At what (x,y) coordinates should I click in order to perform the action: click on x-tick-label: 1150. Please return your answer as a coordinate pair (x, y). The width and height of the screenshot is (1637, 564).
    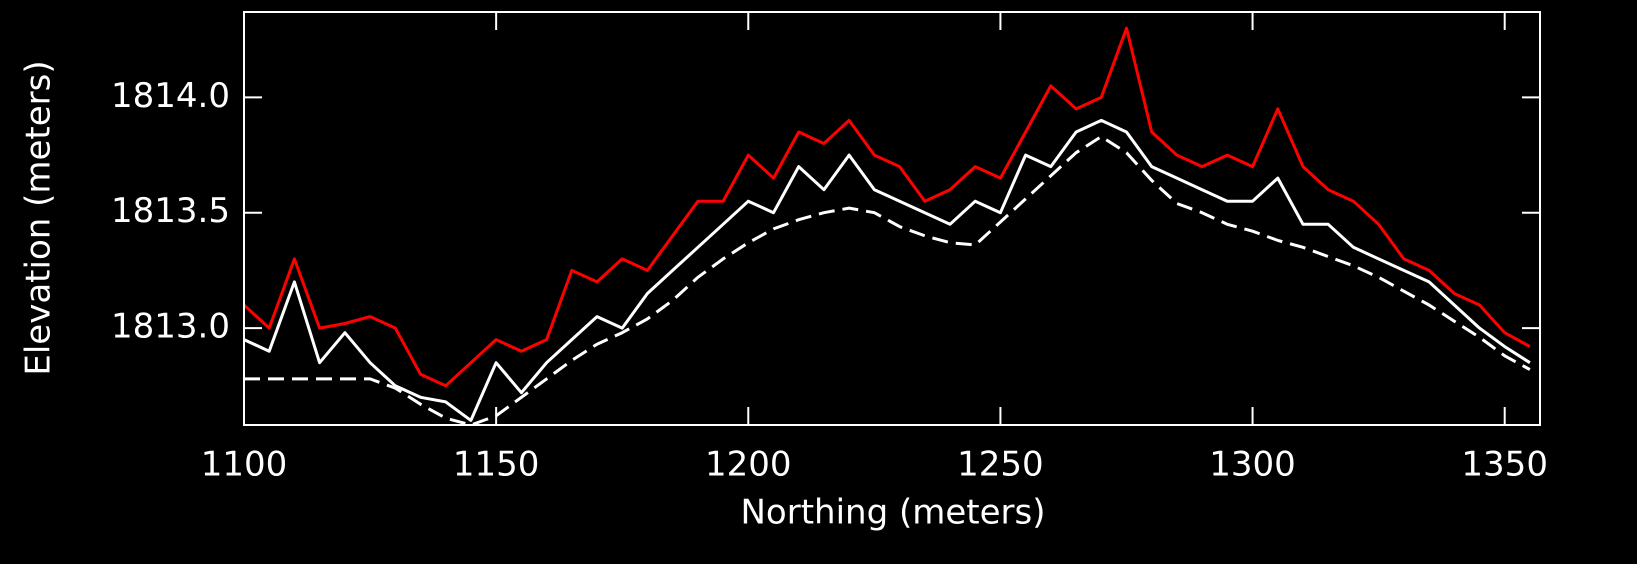
    Looking at the image, I should click on (496, 465).